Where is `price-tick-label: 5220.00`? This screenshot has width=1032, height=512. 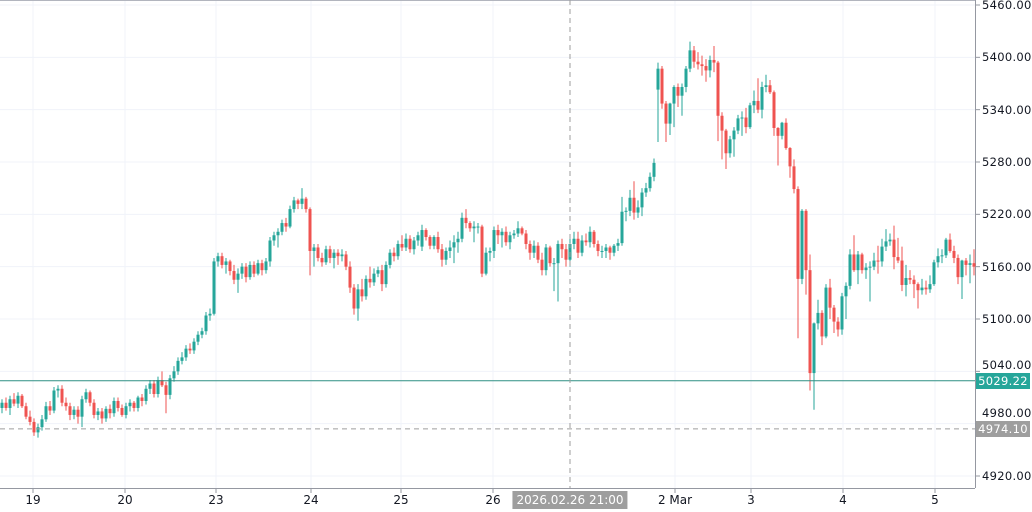
price-tick-label: 5220.00 is located at coordinates (1007, 214).